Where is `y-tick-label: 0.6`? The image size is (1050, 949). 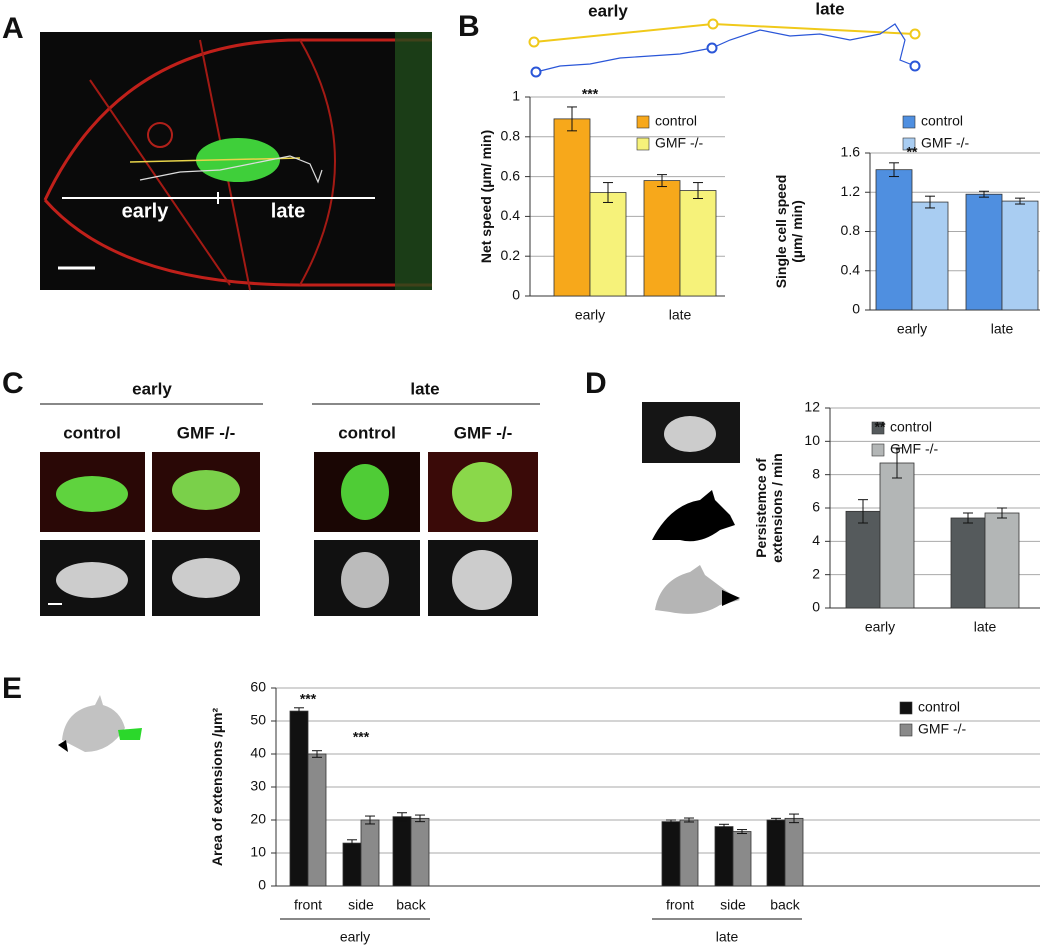 y-tick-label: 0.6 is located at coordinates (511, 175).